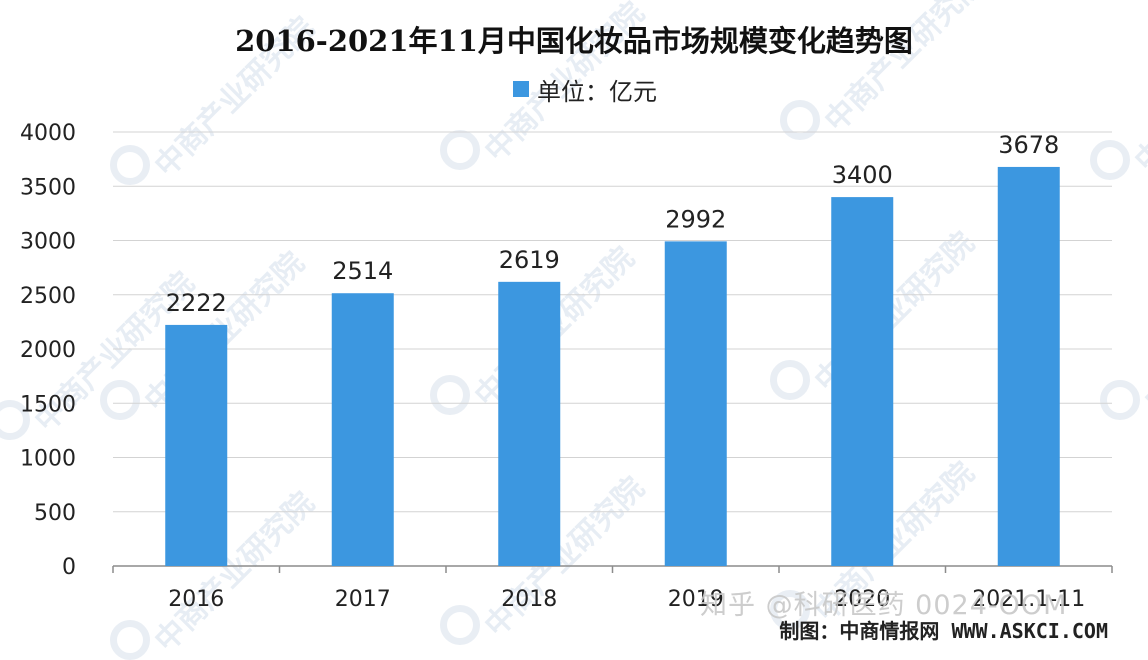 This screenshot has width=1148, height=660. What do you see at coordinates (1028, 145) in the screenshot?
I see `data-label: 3678` at bounding box center [1028, 145].